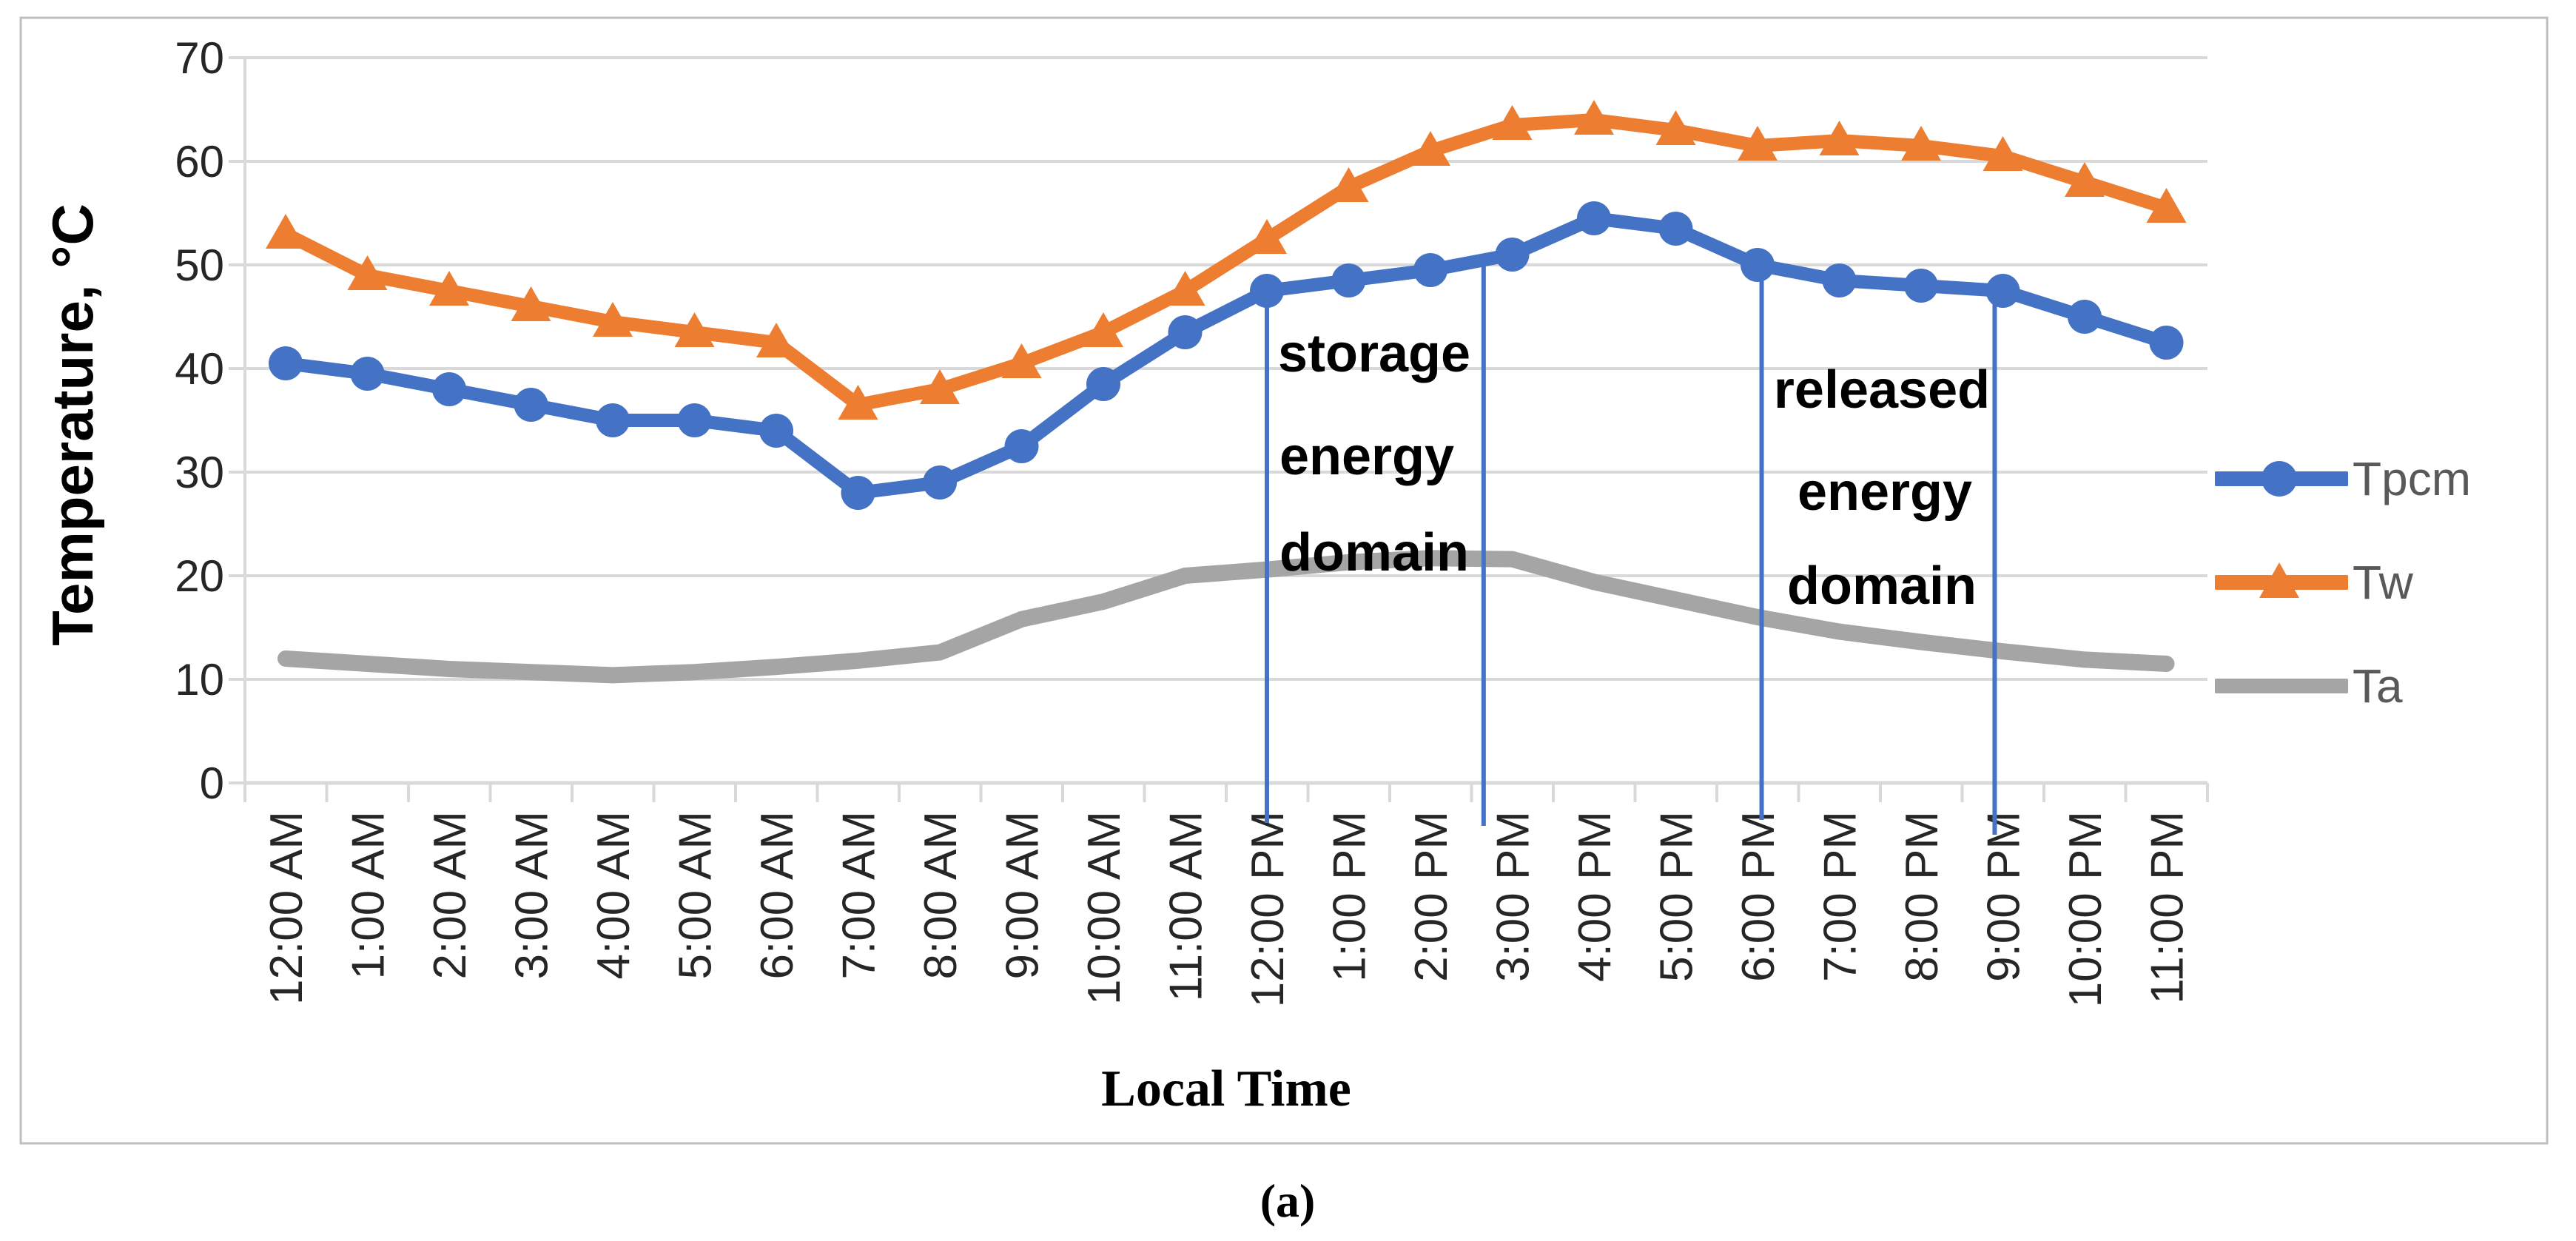 This screenshot has height=1241, width=2576. Describe the element at coordinates (2281, 479) in the screenshot. I see `legend-marker-circle` at that location.